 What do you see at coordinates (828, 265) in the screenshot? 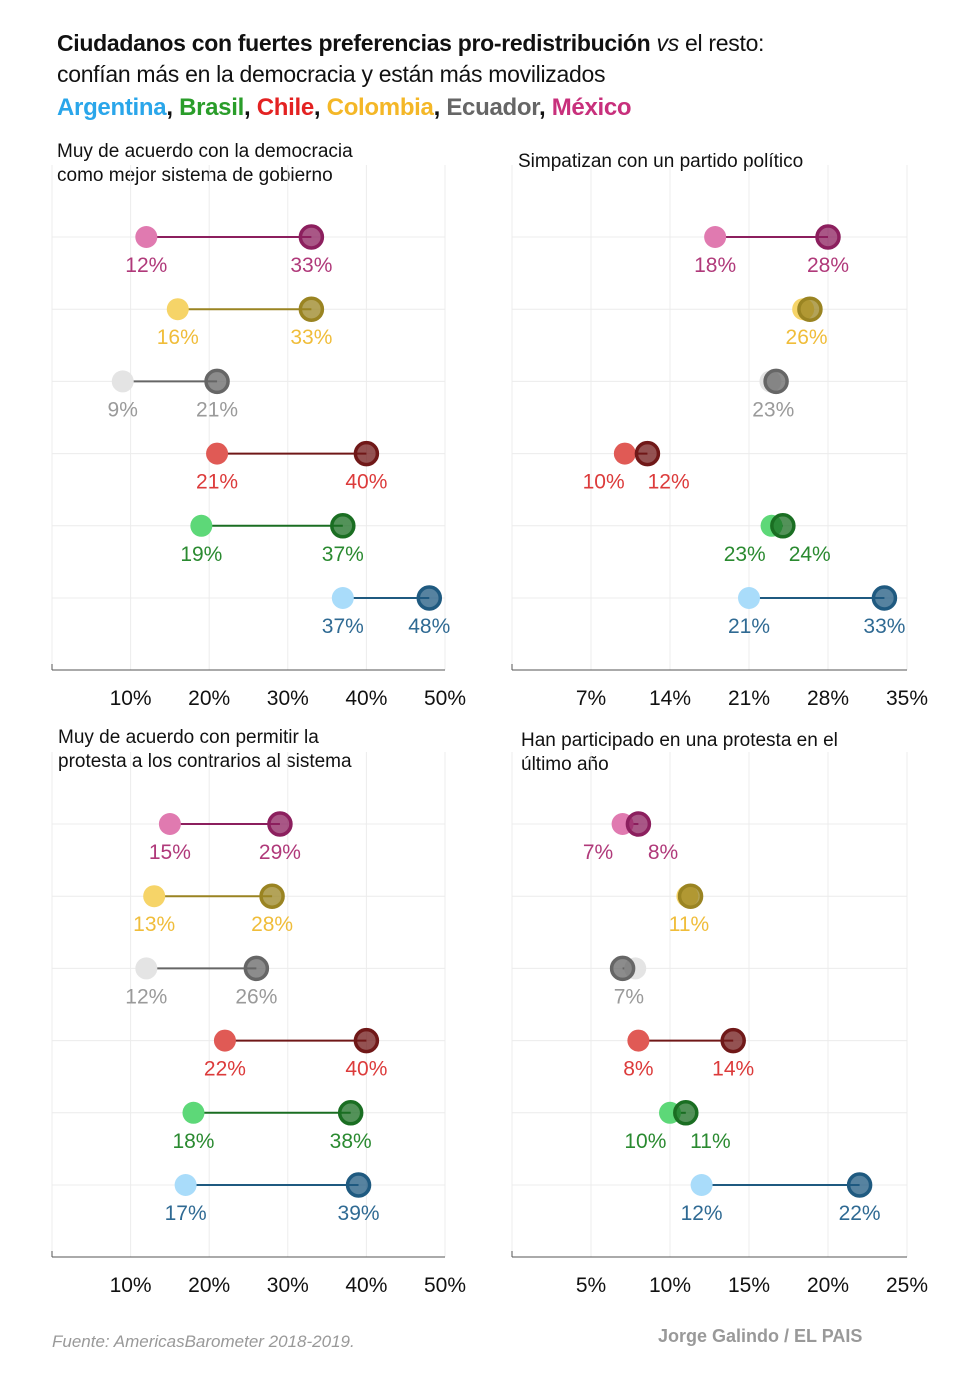
I see `value-label: 28%` at bounding box center [828, 265].